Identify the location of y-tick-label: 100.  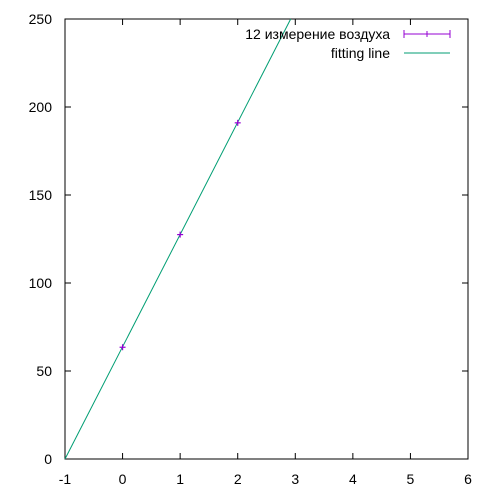
(41, 283).